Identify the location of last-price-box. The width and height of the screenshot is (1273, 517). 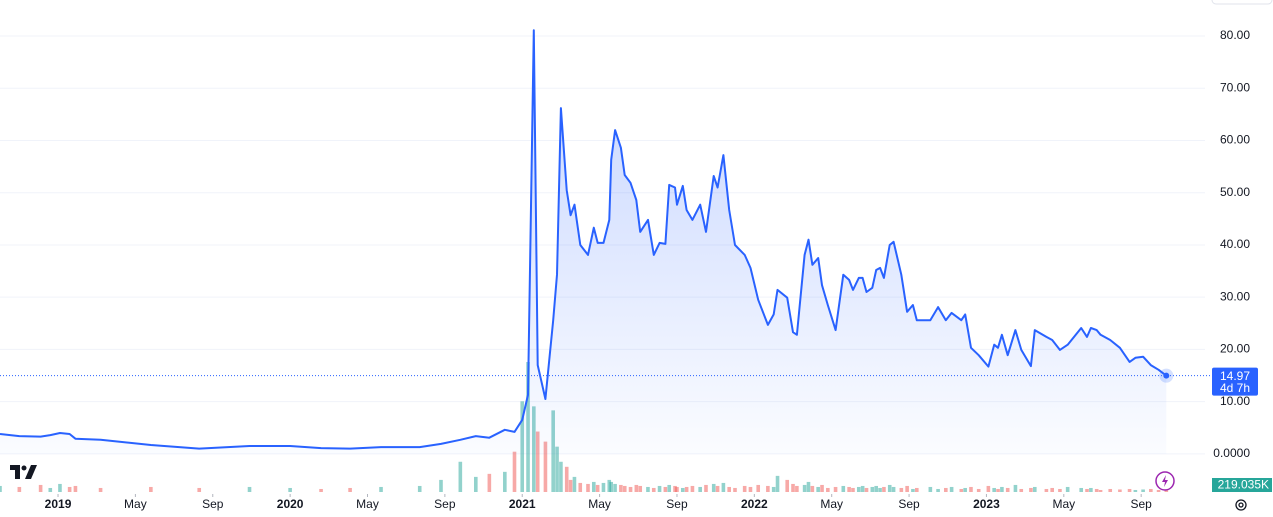
(1235, 381).